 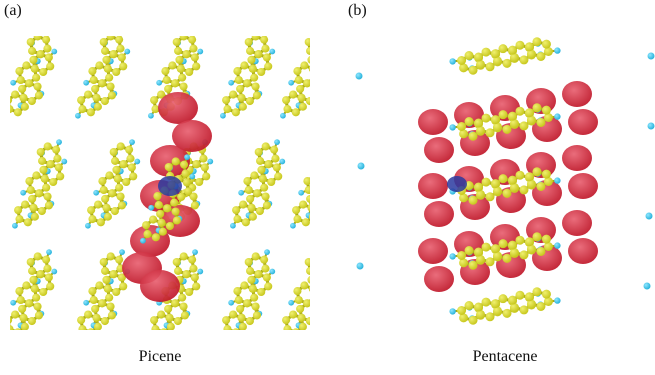 I want to click on panel-b-label: (b), so click(x=357, y=10).